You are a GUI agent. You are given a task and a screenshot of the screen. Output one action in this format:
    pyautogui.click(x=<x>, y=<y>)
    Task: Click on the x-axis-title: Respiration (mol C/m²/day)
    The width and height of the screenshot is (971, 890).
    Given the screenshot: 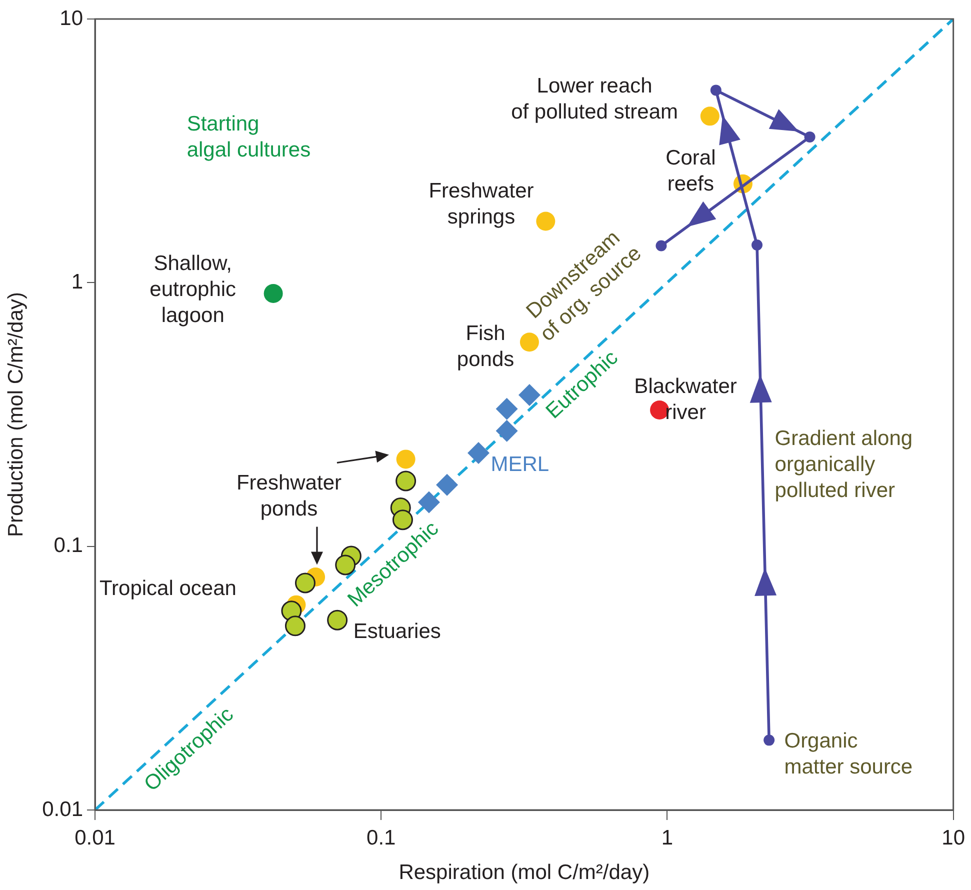 What is the action you would take?
    pyautogui.click(x=524, y=872)
    